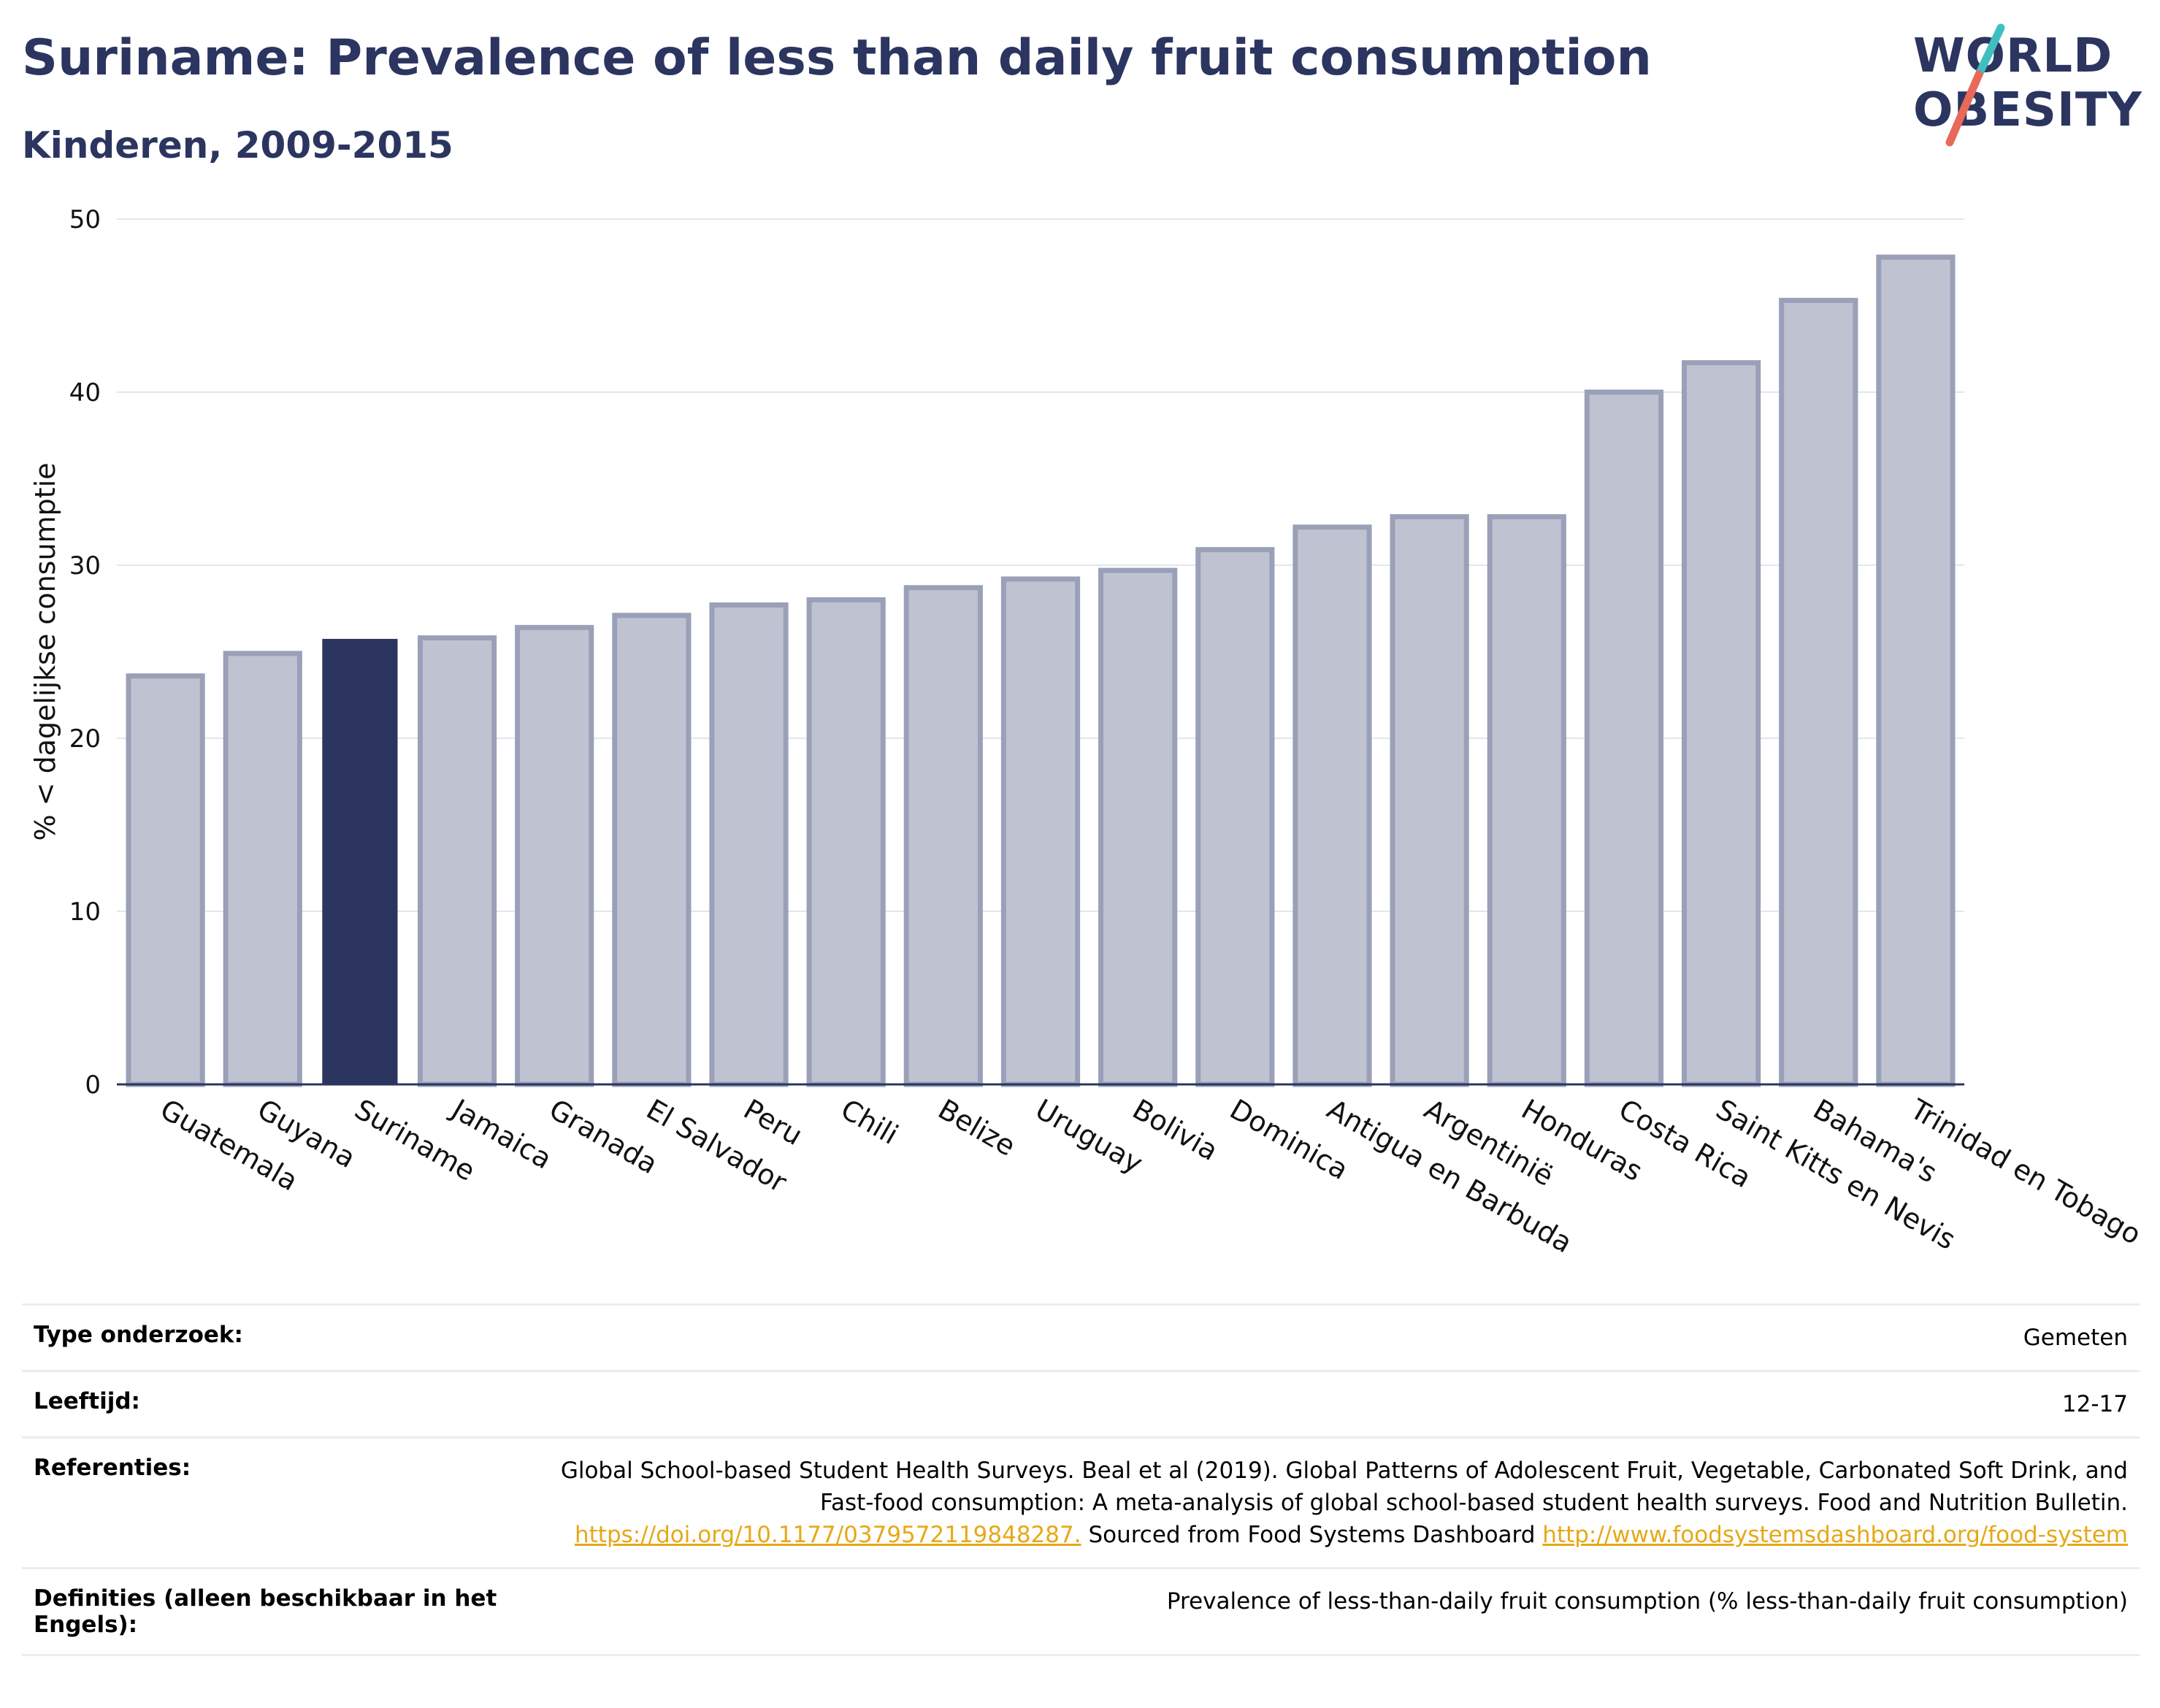  I want to click on info-row-type: Type onderzoek: Gemeten, so click(1081, 1336).